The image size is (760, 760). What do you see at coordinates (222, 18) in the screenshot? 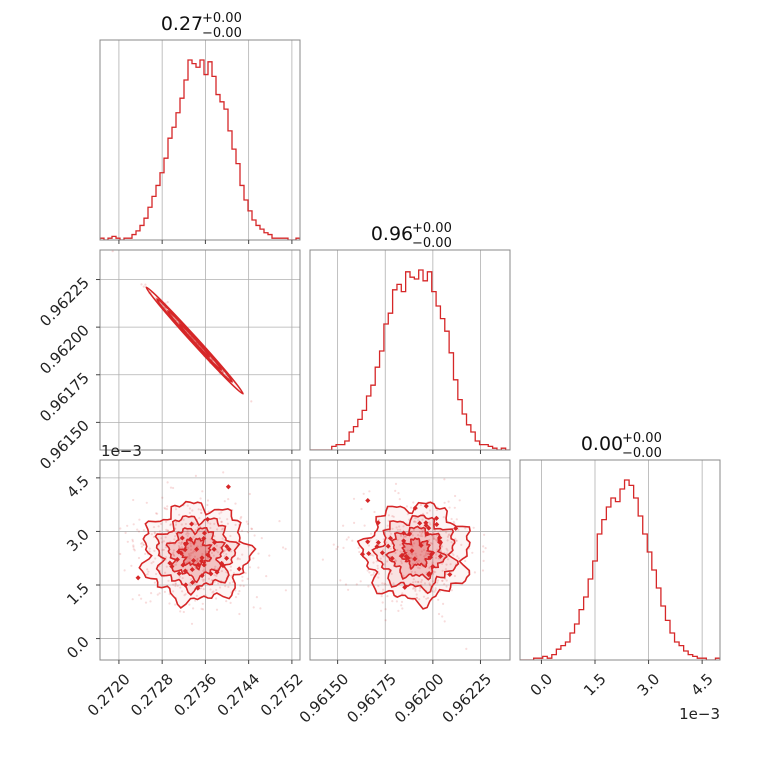
I see `param-title-upper-1: +0.00` at bounding box center [222, 18].